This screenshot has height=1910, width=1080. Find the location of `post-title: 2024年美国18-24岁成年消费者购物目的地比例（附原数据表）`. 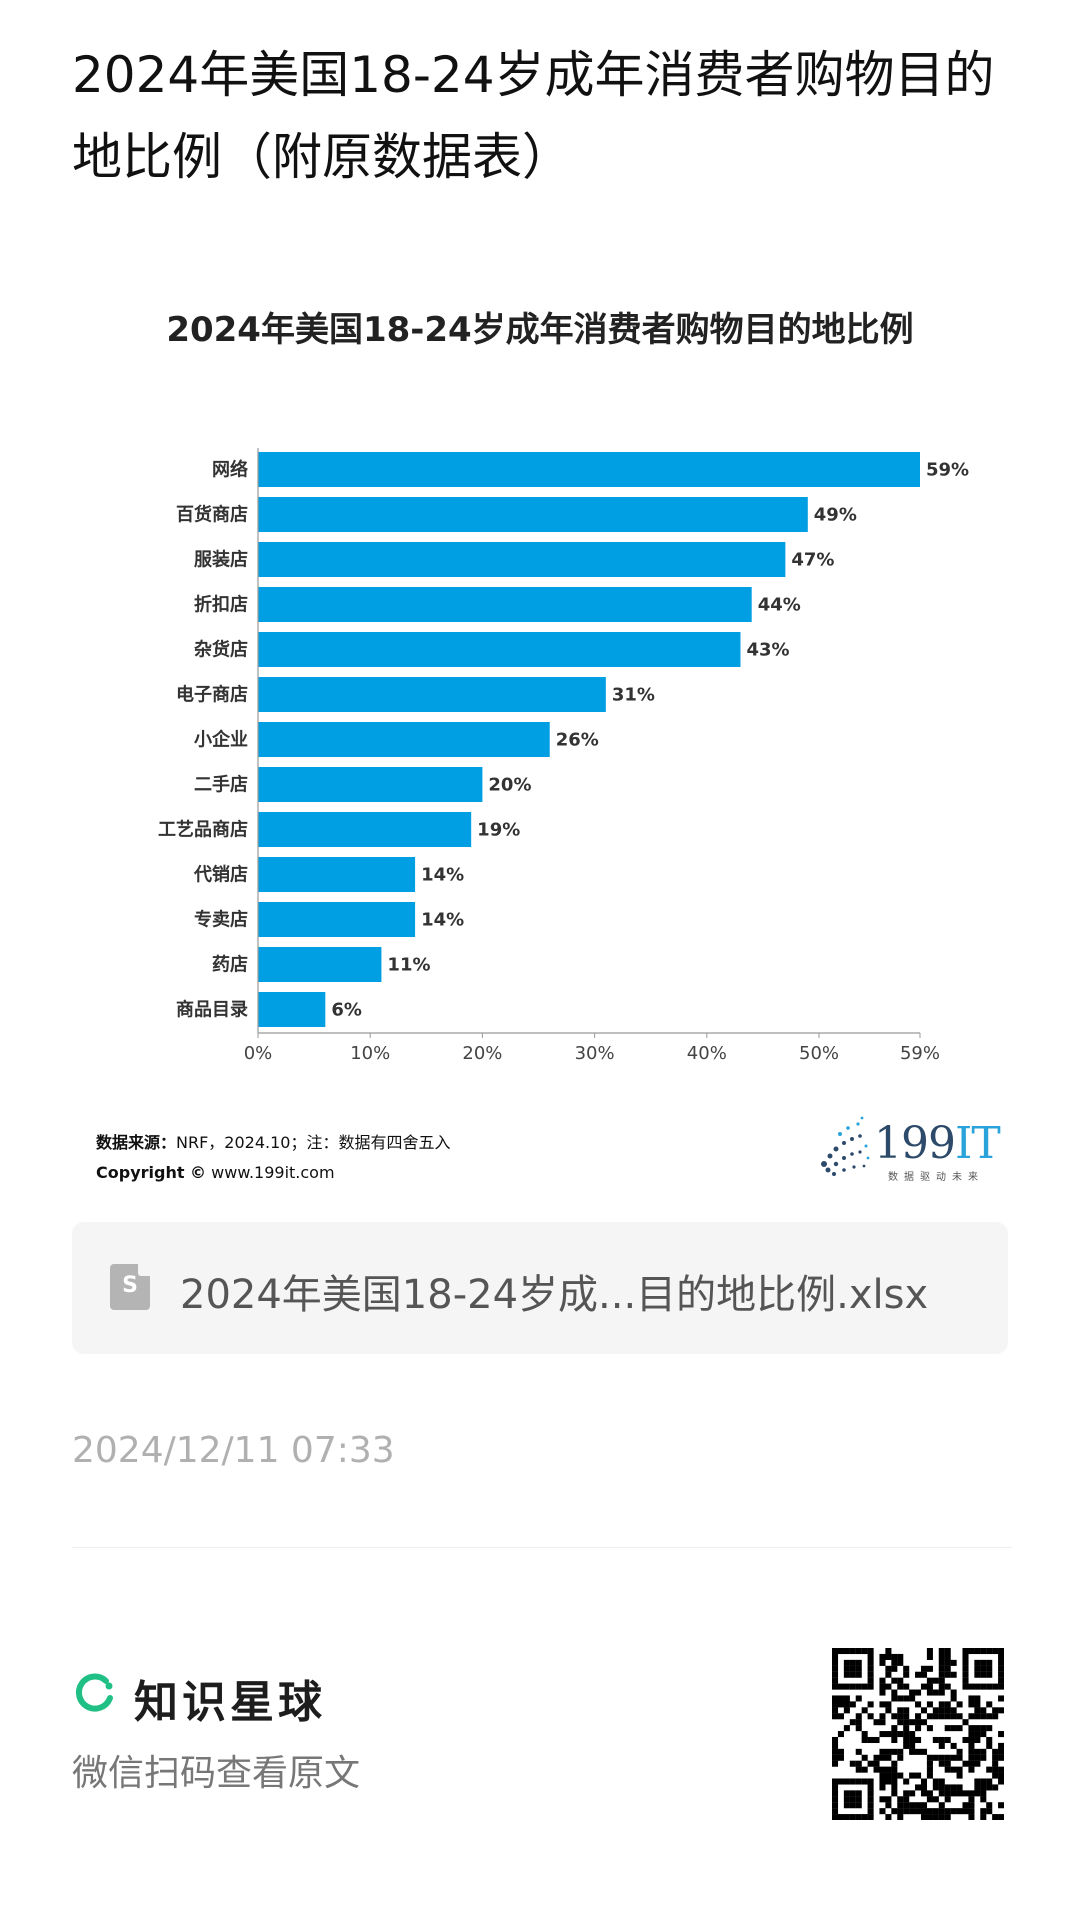

post-title: 2024年美国18-24岁成年消费者购物目的地比例（附原数据表） is located at coordinates (533, 116).